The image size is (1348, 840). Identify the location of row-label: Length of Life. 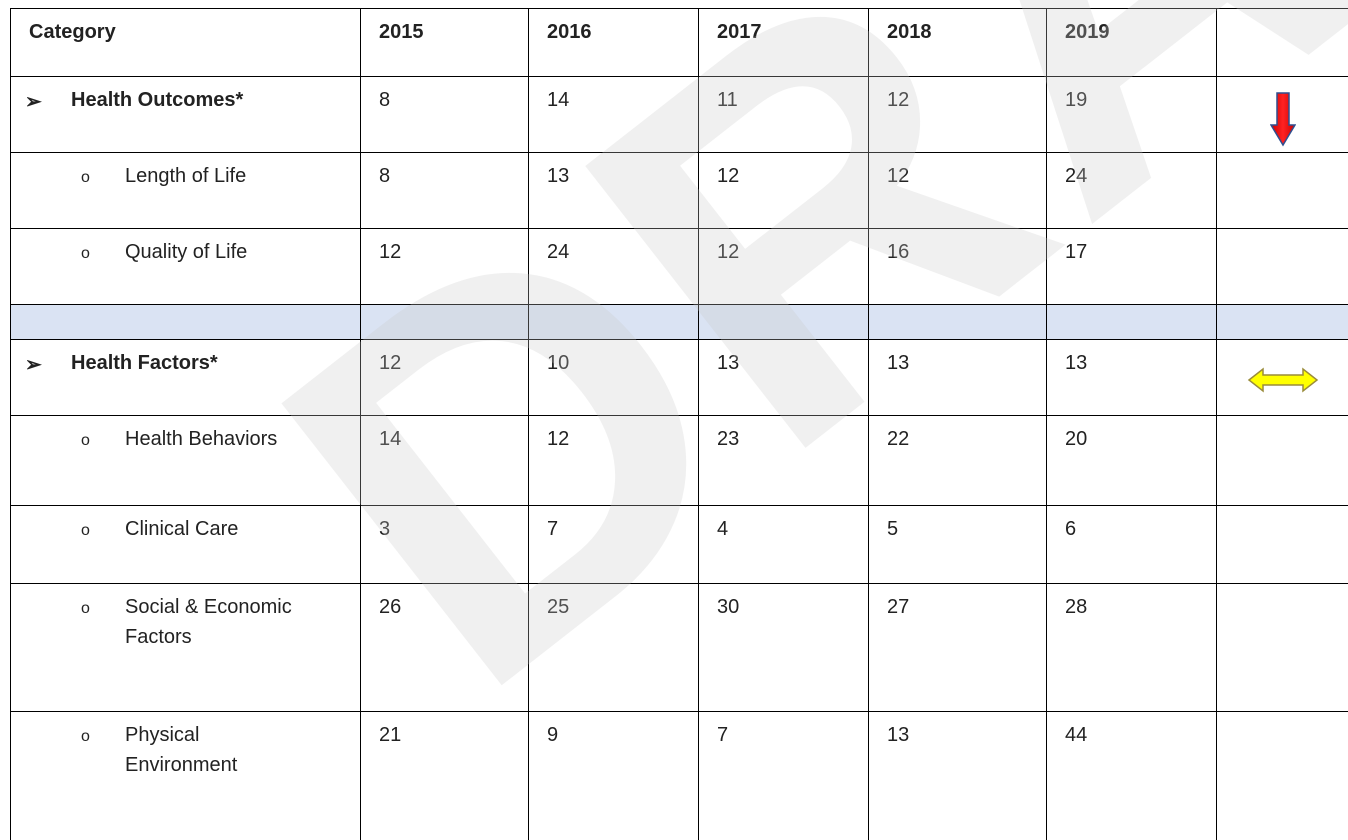
(186, 176).